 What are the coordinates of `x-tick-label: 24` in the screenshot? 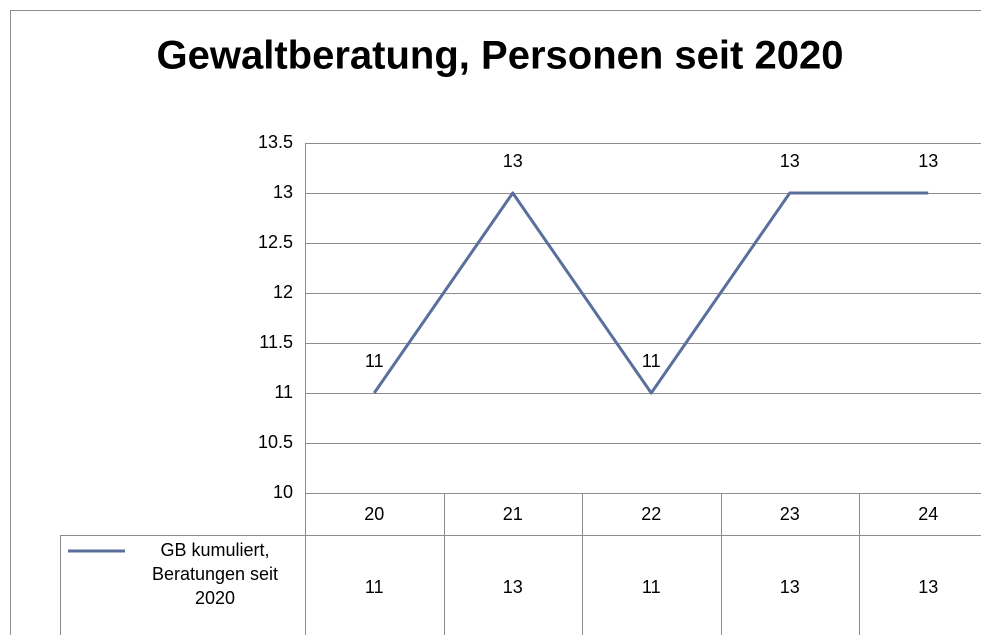 It's located at (928, 514).